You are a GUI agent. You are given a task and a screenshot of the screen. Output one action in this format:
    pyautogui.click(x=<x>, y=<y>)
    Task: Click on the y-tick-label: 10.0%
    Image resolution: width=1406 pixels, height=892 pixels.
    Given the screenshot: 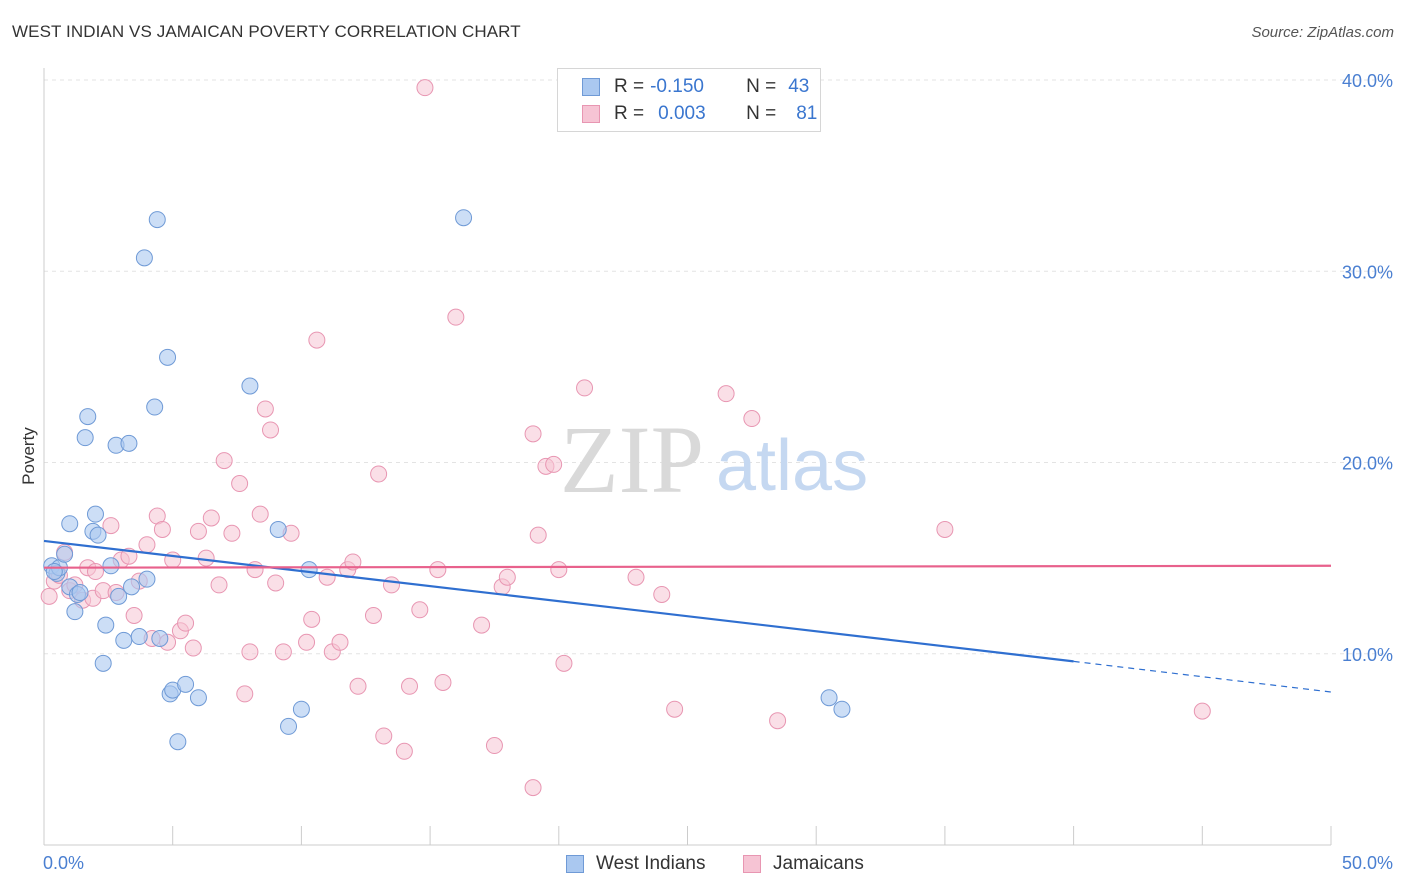 What is the action you would take?
    pyautogui.click(x=1367, y=655)
    